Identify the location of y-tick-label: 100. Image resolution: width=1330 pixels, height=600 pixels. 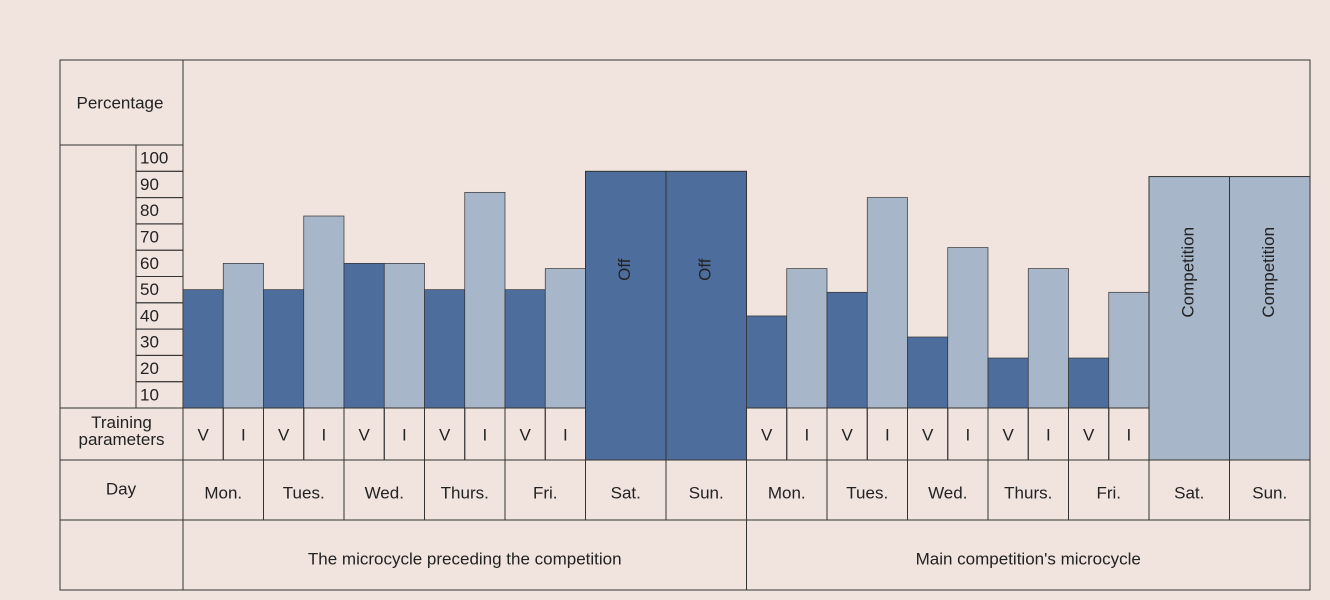
(154, 158).